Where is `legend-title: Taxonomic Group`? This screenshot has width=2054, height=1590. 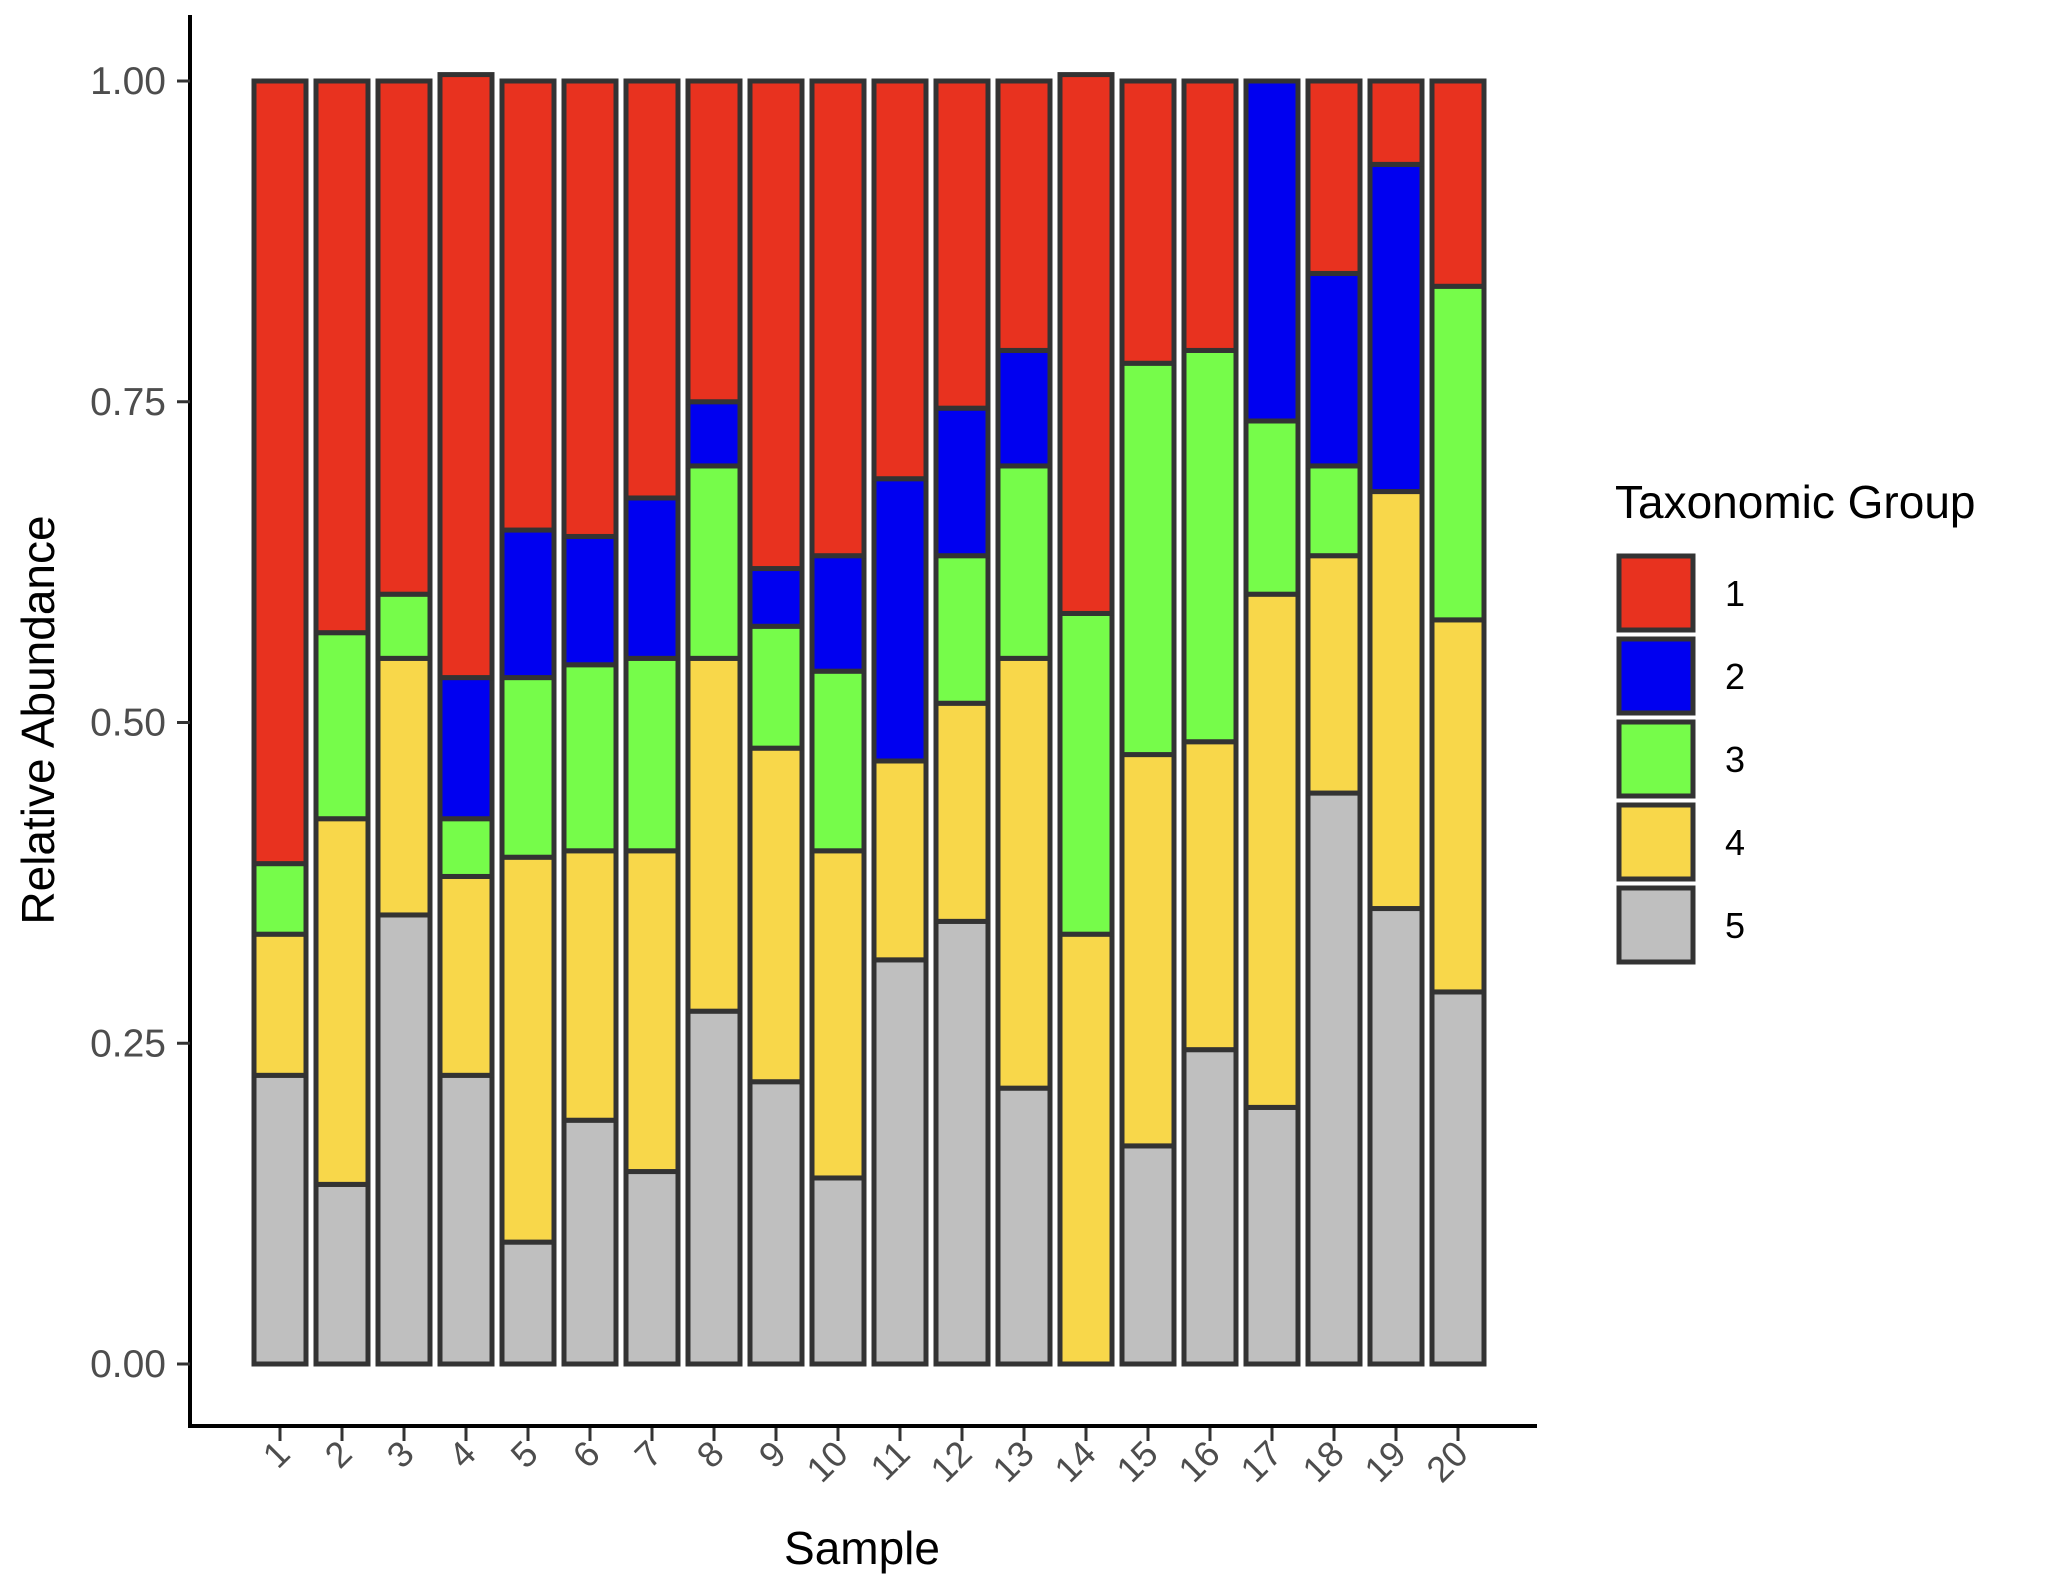 legend-title: Taxonomic Group is located at coordinates (1795, 502).